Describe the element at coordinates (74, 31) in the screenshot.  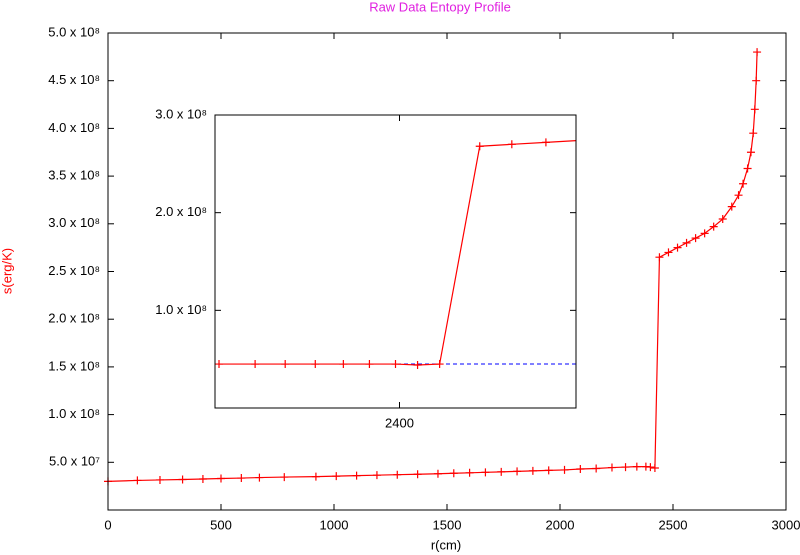
I see `y-tick-label: 5.0 x 10⁸` at that location.